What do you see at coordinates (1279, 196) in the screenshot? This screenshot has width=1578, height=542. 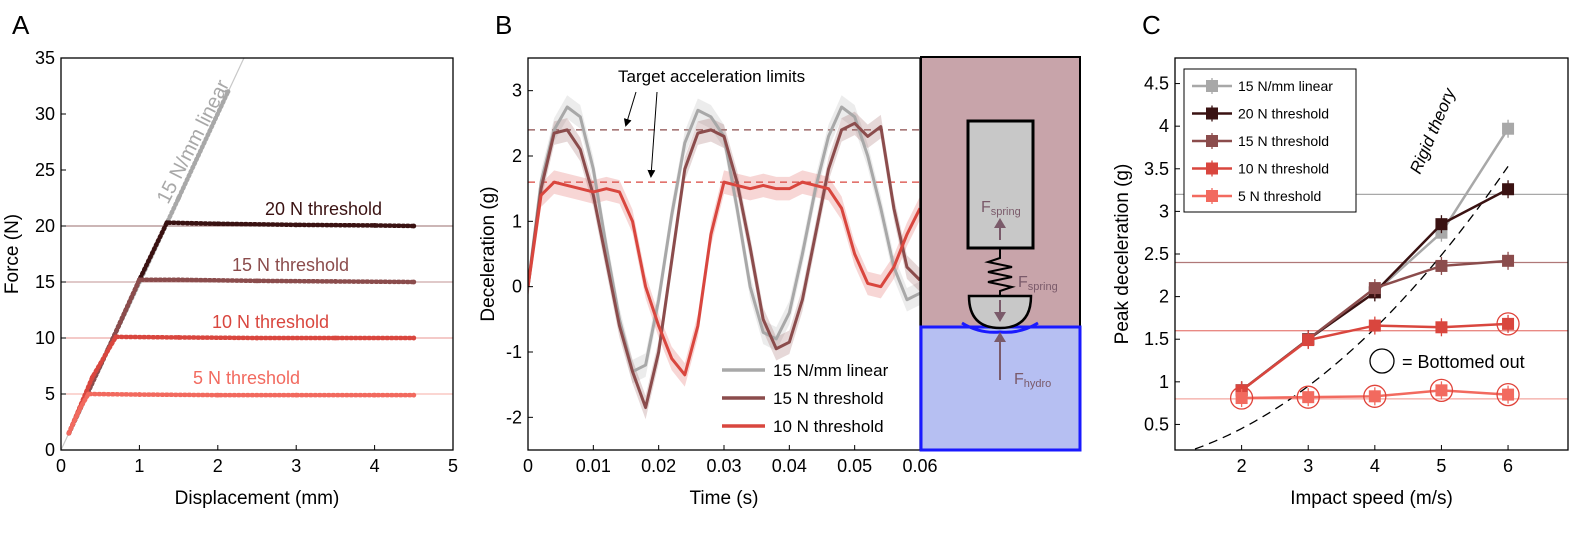 I see `legend-label: 5 N threshold` at bounding box center [1279, 196].